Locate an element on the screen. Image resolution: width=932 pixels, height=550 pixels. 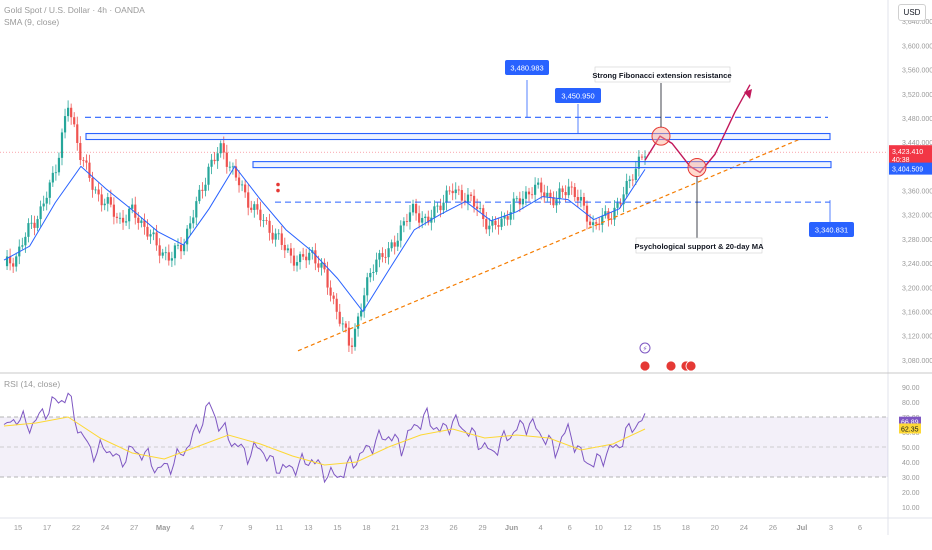
level-label-top: 3,480.983 is located at coordinates (527, 67).